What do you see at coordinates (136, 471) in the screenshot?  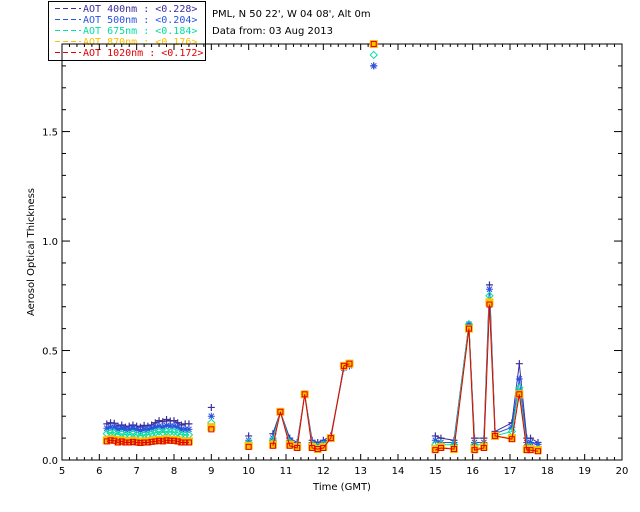 I see `x-tick-label: 7` at bounding box center [136, 471].